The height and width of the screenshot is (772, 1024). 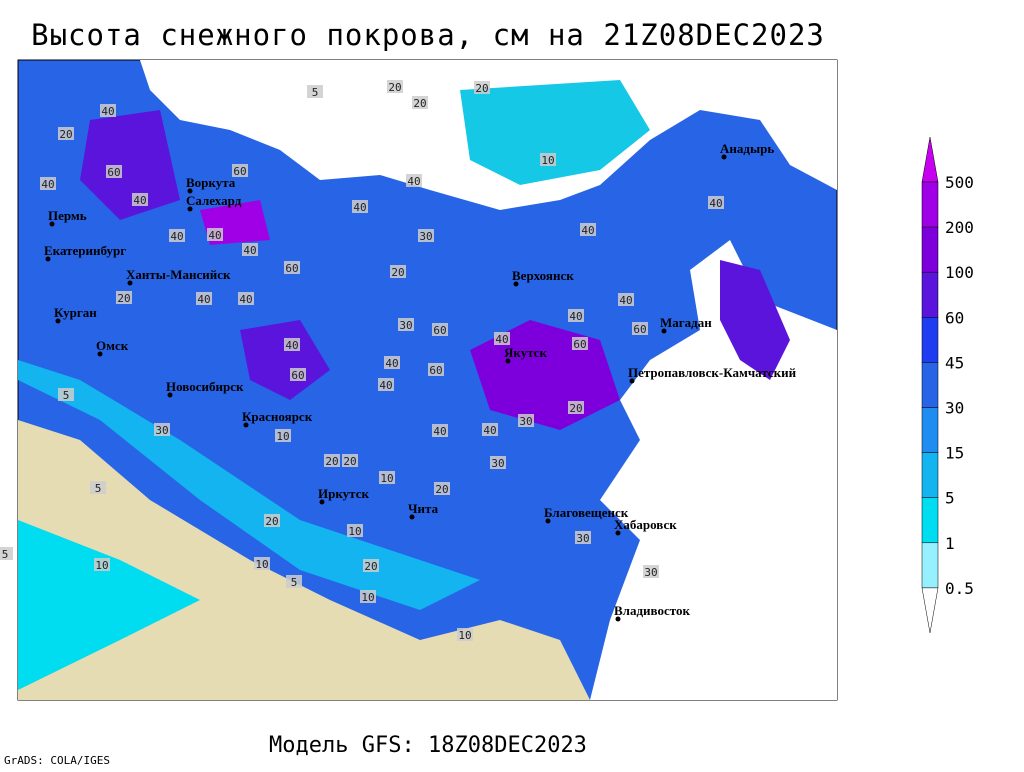 I want to click on credit: GrADS: COLA/IGES, so click(x=57, y=760).